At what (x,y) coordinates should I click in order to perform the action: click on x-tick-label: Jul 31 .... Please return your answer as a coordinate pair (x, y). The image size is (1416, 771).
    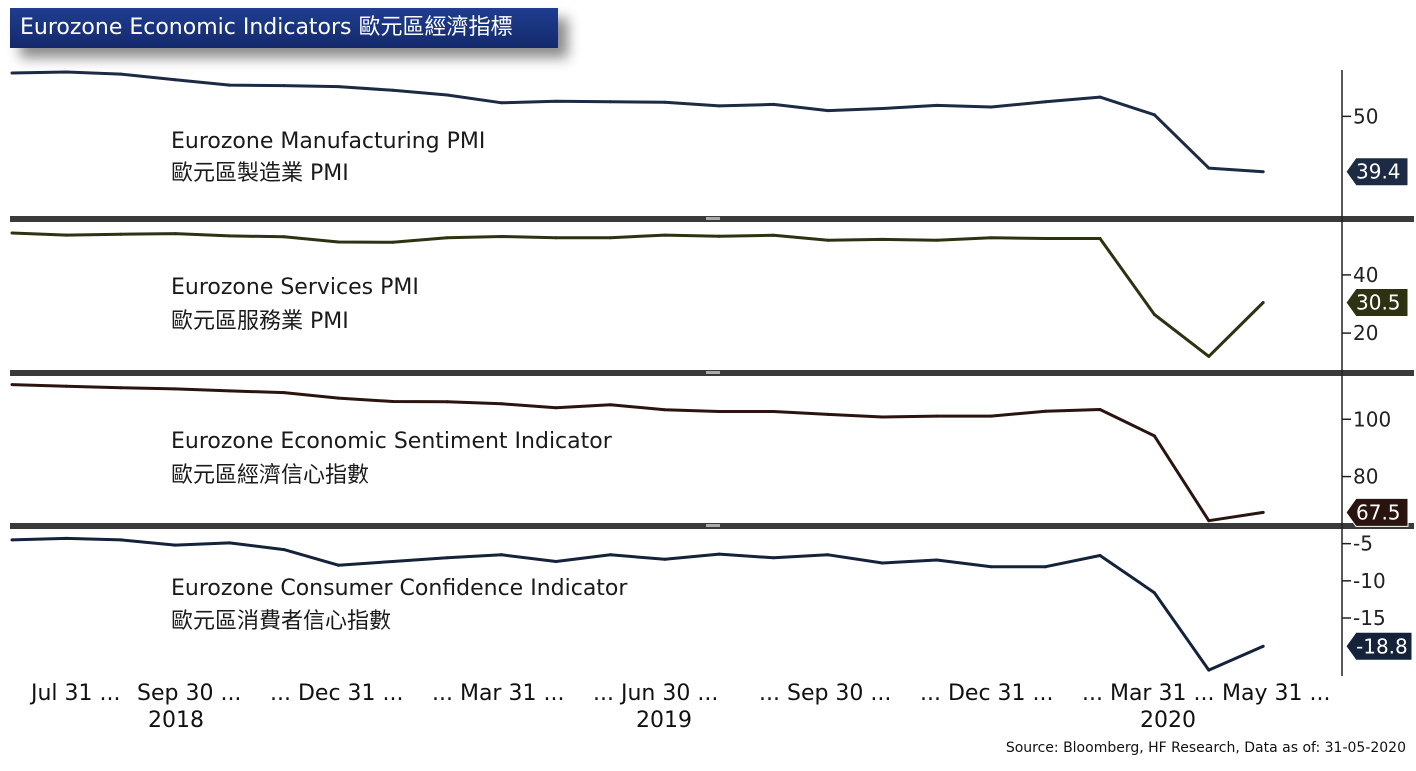
    Looking at the image, I should click on (75, 693).